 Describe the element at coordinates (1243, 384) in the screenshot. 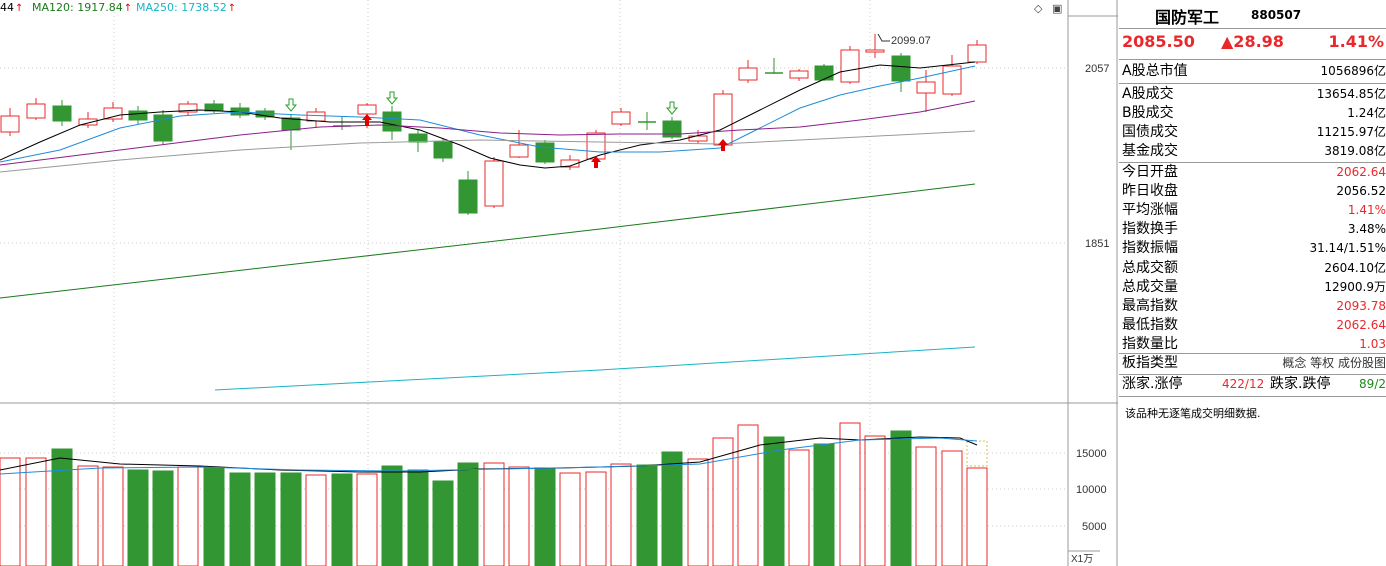

I see `up-count-value: 422/12` at that location.